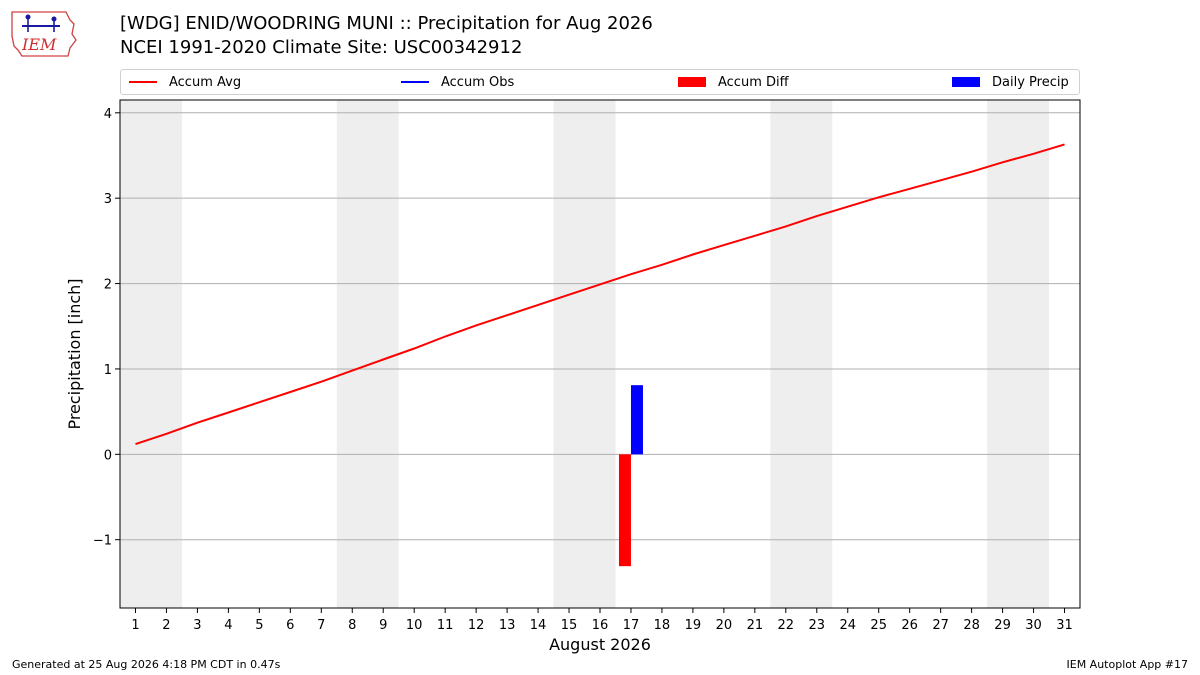  What do you see at coordinates (817, 625) in the screenshot?
I see `x-tick-label: 23` at bounding box center [817, 625].